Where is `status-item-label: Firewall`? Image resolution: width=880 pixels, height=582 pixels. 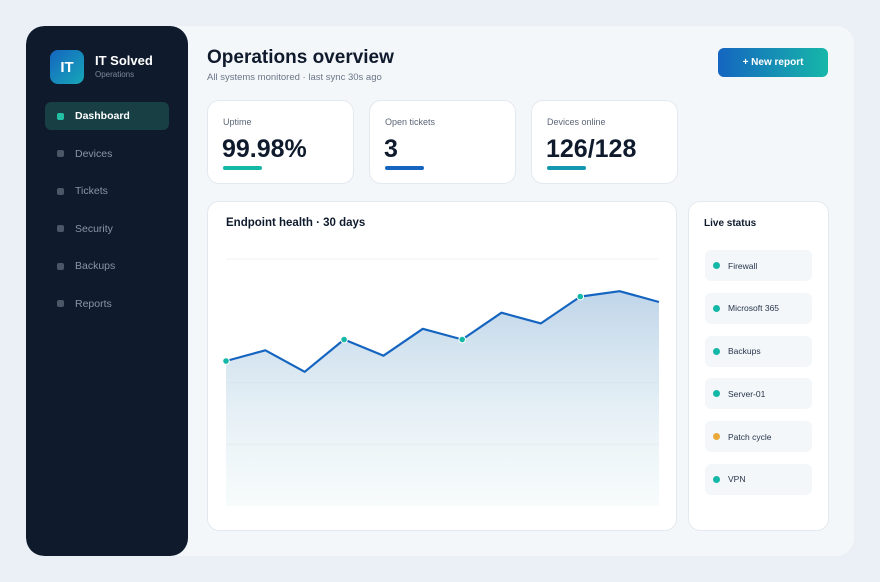
status-item-label: Firewall is located at coordinates (743, 265).